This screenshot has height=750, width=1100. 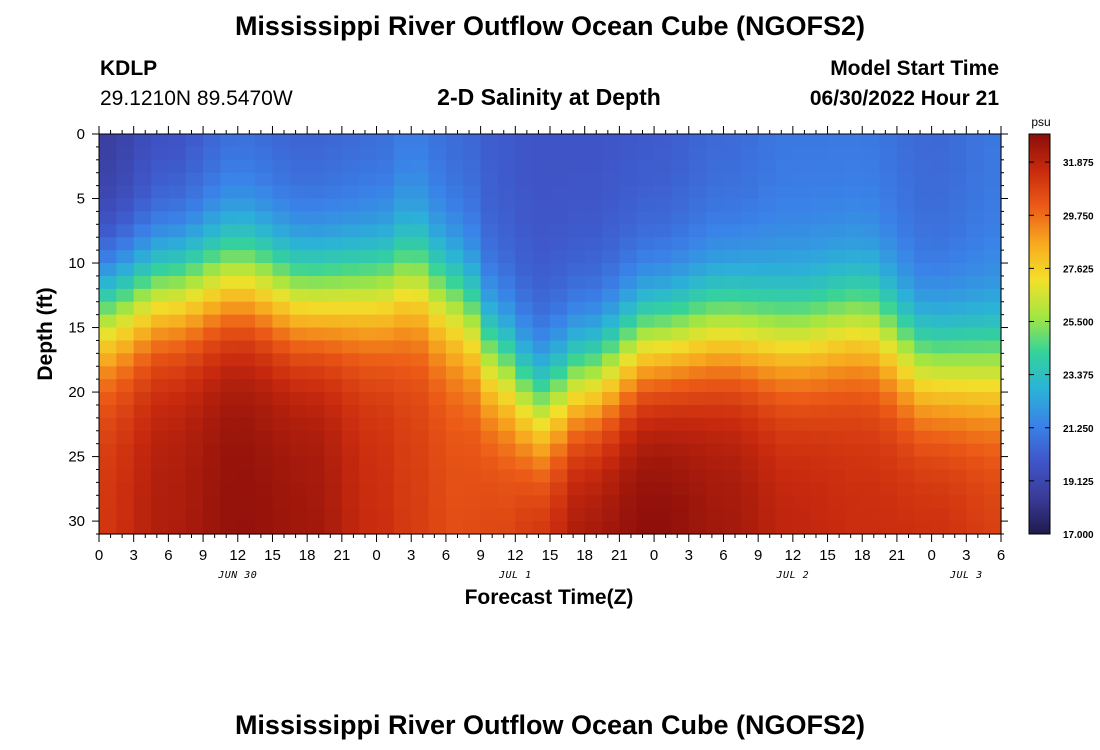 I want to click on date-label: JUL 1, so click(x=515, y=575).